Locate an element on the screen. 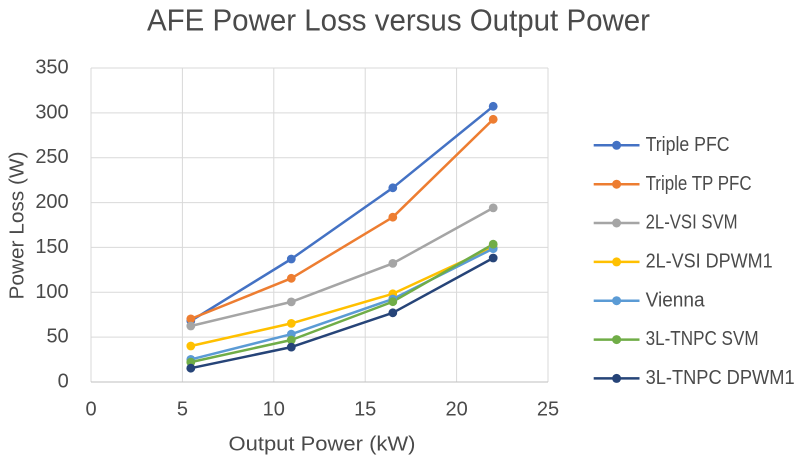 Image resolution: width=800 pixels, height=464 pixels. svg-text: 3L-TNPC SVM is located at coordinates (702, 339).